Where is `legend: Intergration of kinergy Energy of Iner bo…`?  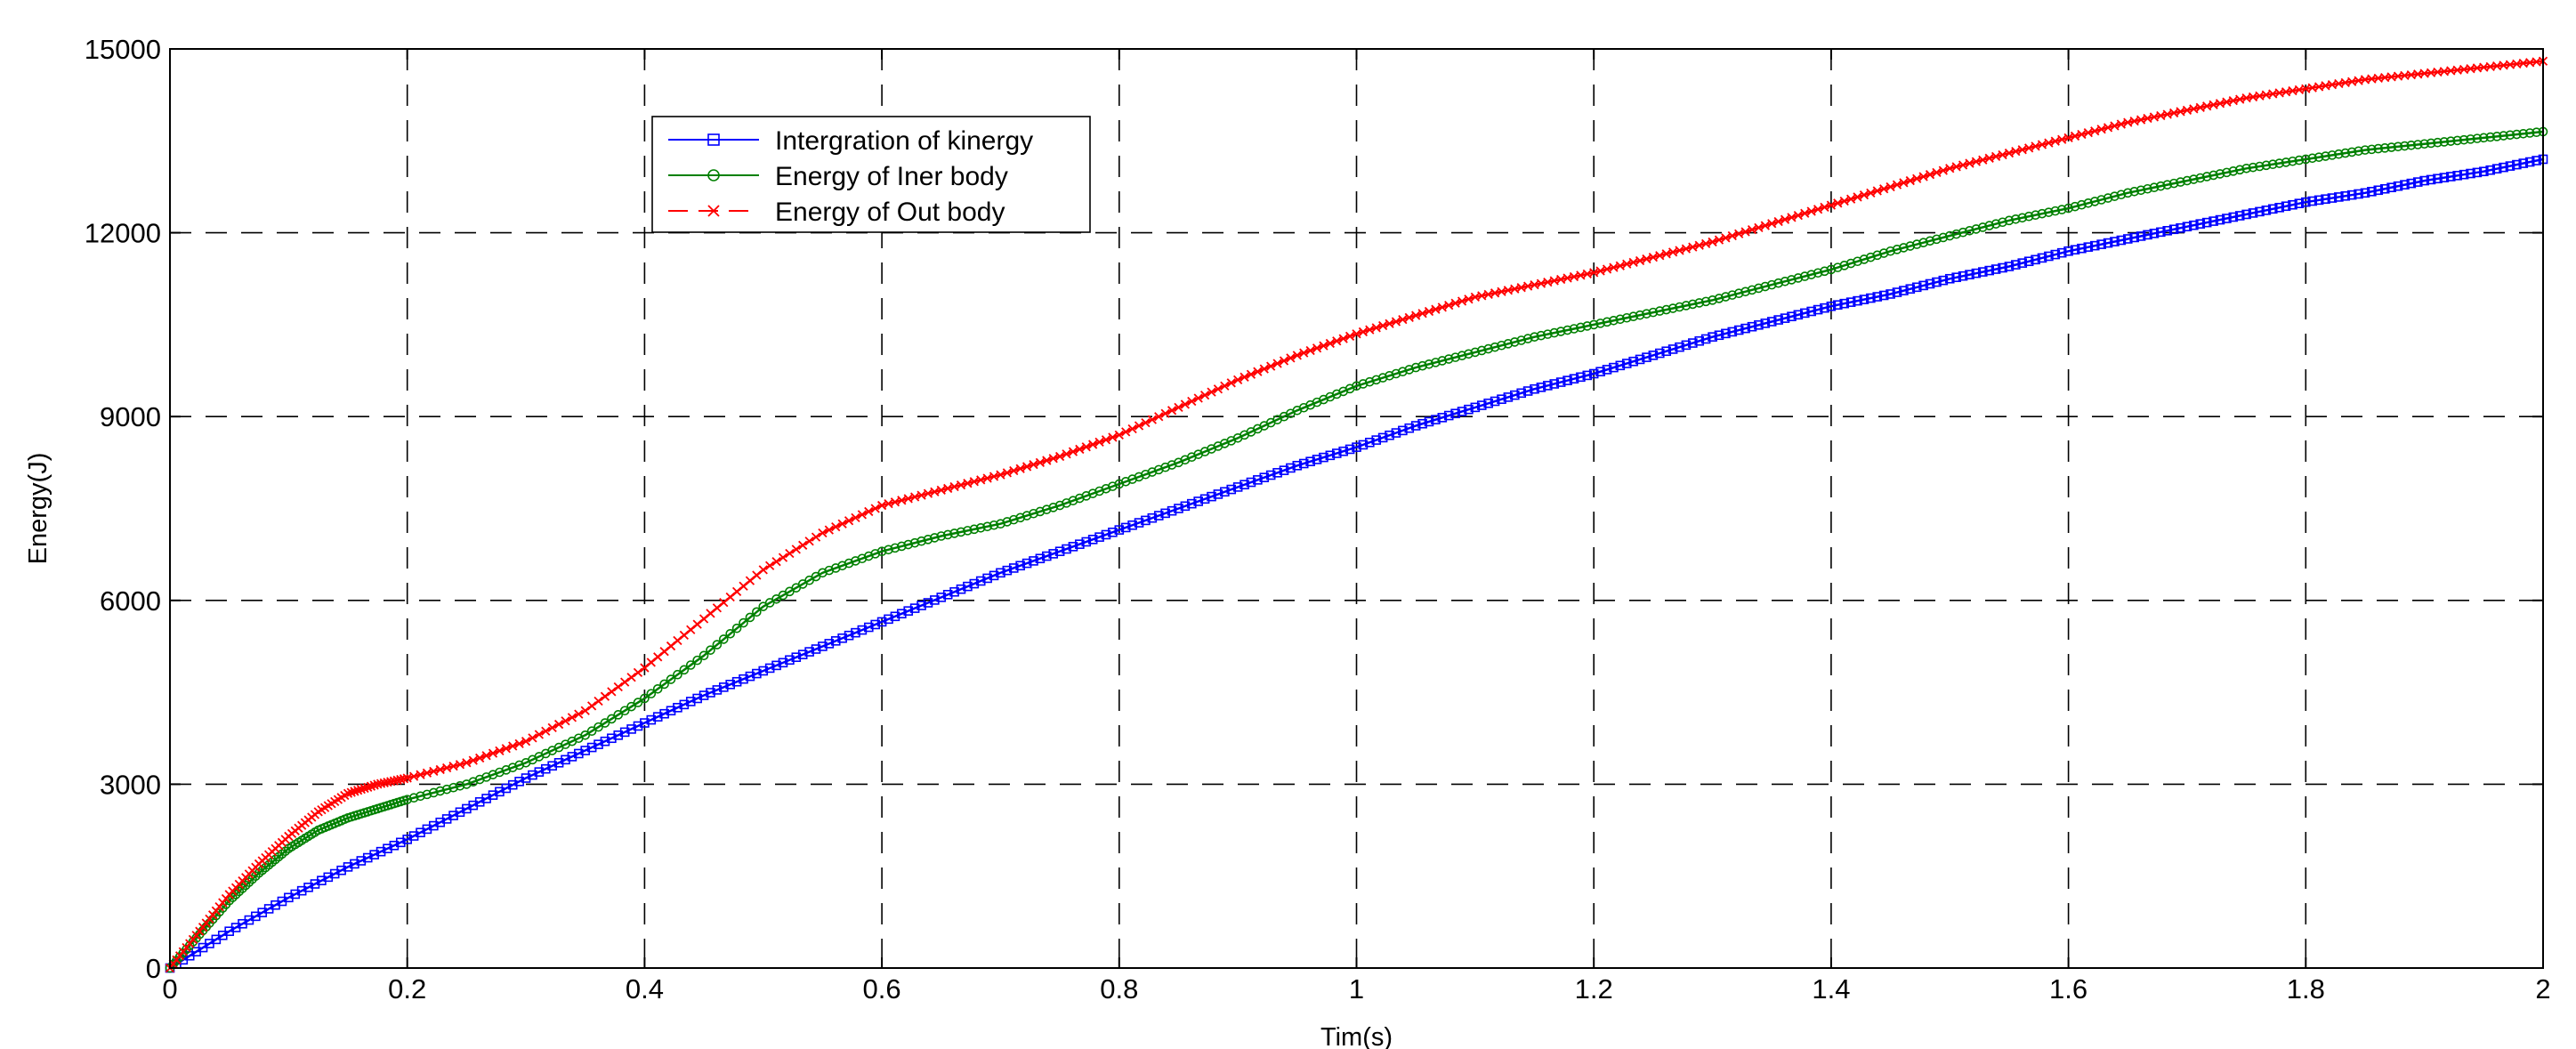 legend: Intergration of kinergy Energy of Iner bo… is located at coordinates (871, 174).